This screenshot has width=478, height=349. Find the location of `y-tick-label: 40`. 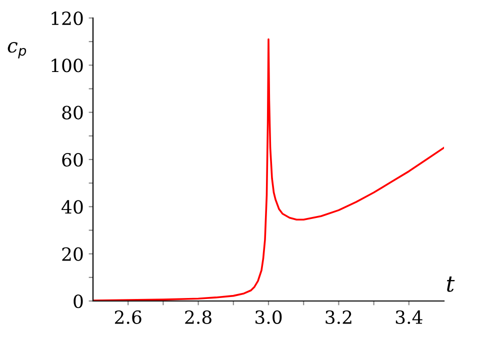

y-tick-label: 40 is located at coordinates (72, 207).